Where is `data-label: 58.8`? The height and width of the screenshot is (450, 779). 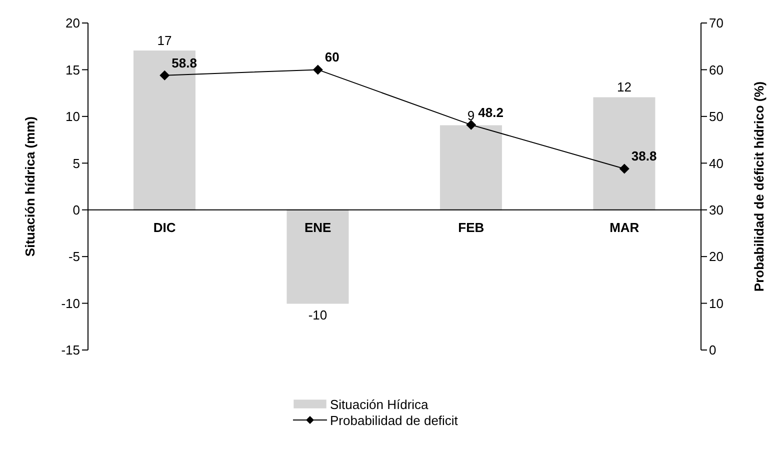 data-label: 58.8 is located at coordinates (184, 62).